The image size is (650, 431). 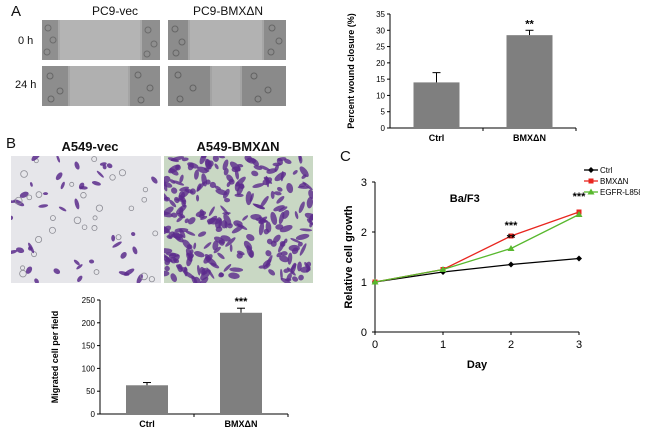 I want to click on column-label-a549-vec: A549-vec, so click(x=90, y=146).